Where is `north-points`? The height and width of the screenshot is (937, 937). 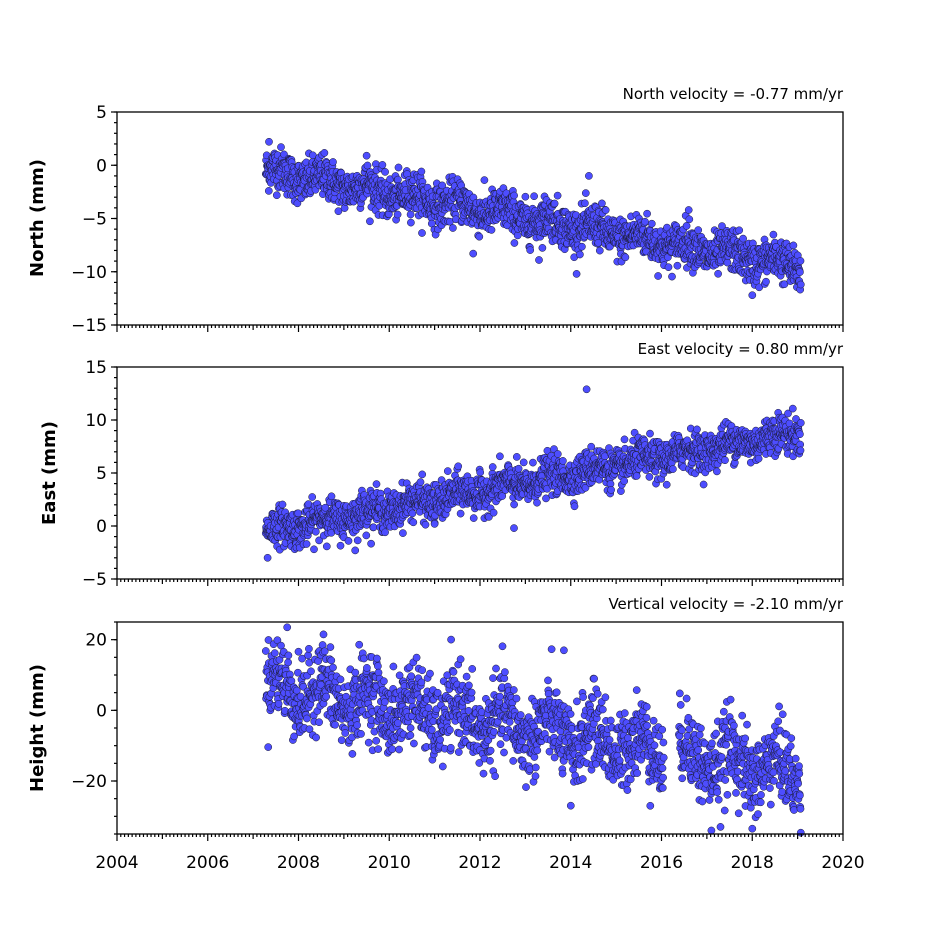
north-points is located at coordinates (533, 218).